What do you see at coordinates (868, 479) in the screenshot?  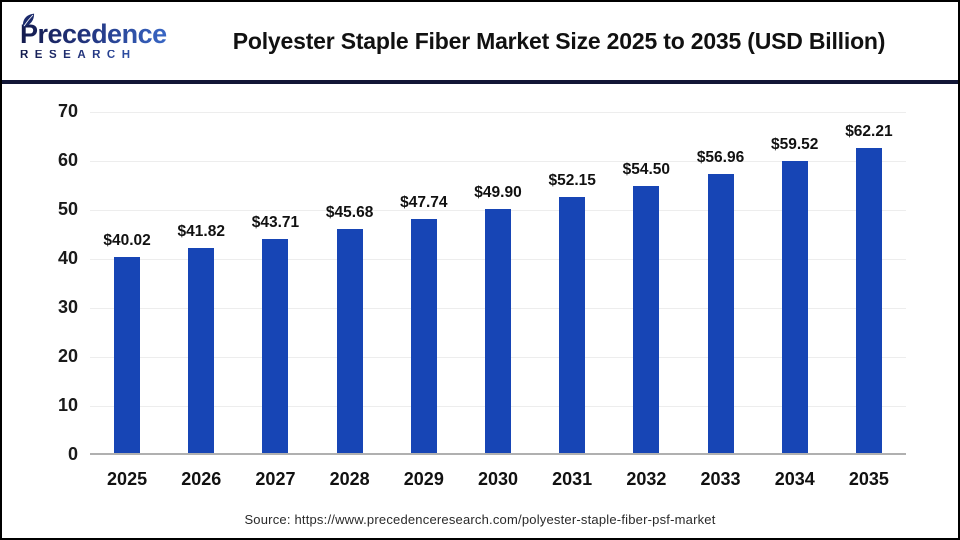 I see `x-tick-label: 2035` at bounding box center [868, 479].